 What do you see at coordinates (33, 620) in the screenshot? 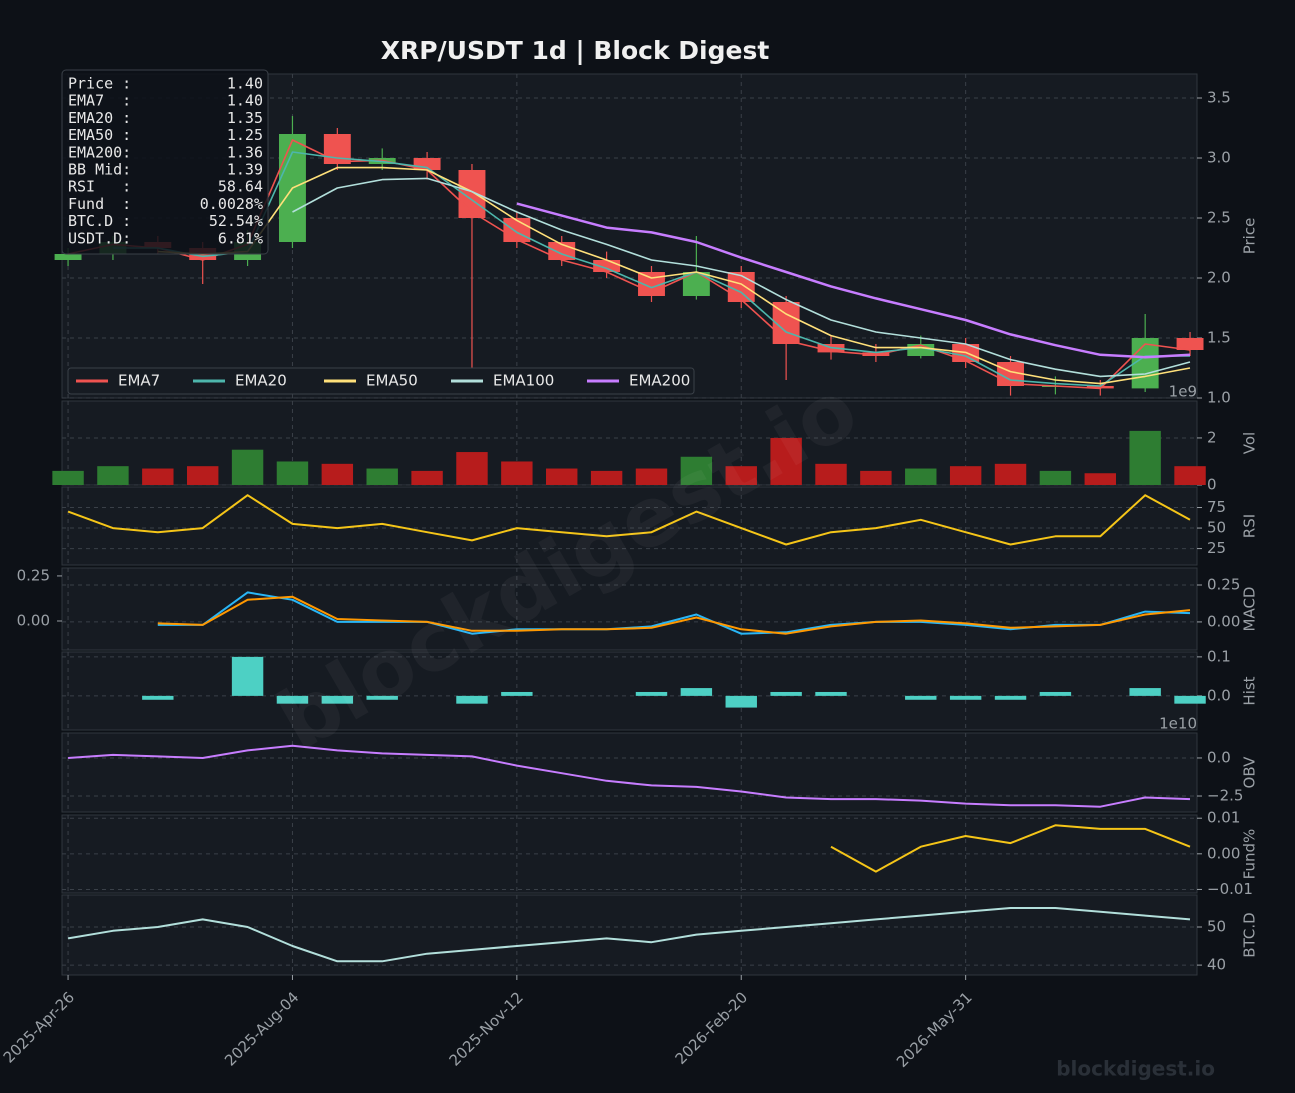
I see `y2-tick-label: 0.00` at bounding box center [33, 620].